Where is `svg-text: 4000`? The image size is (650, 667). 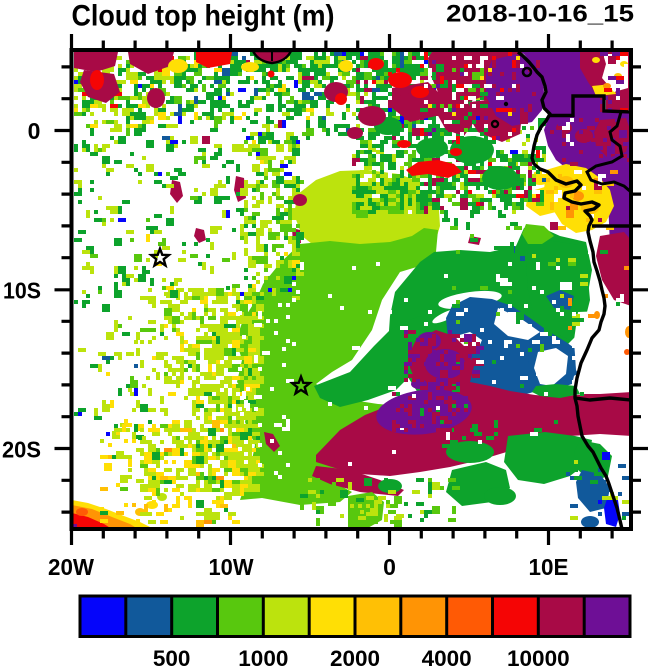 svg-text: 4000 is located at coordinates (447, 656).